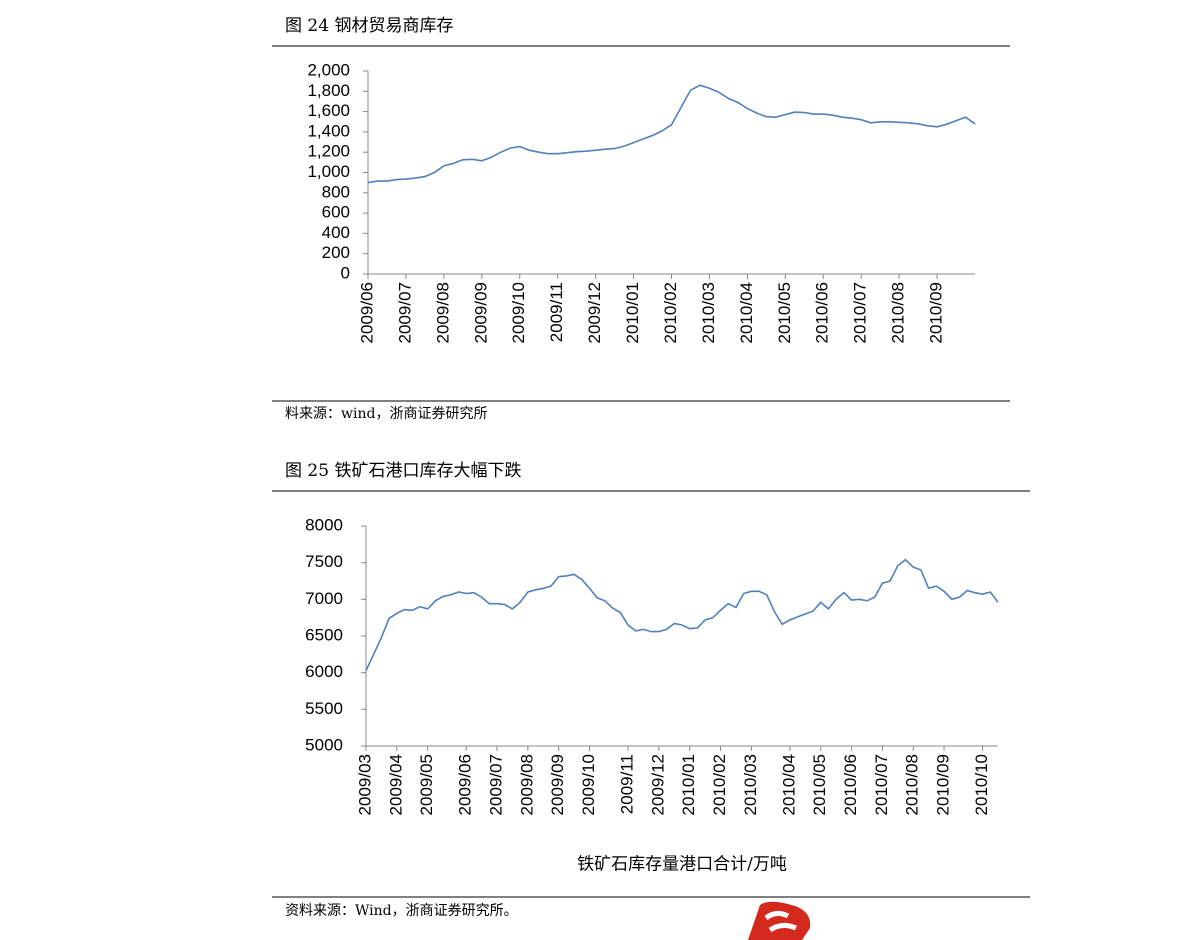 The width and height of the screenshot is (1191, 940). What do you see at coordinates (324, 598) in the screenshot?
I see `y-tick-label: 7000` at bounding box center [324, 598].